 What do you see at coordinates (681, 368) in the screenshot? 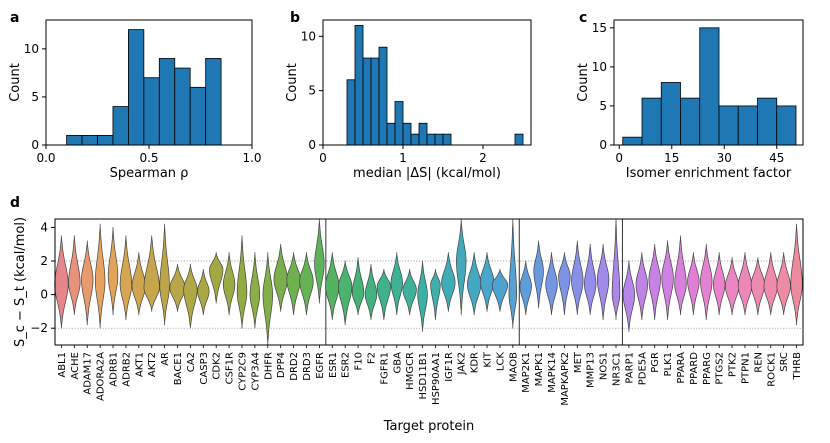
I see `x-tick-label: PPARA` at bounding box center [681, 368].